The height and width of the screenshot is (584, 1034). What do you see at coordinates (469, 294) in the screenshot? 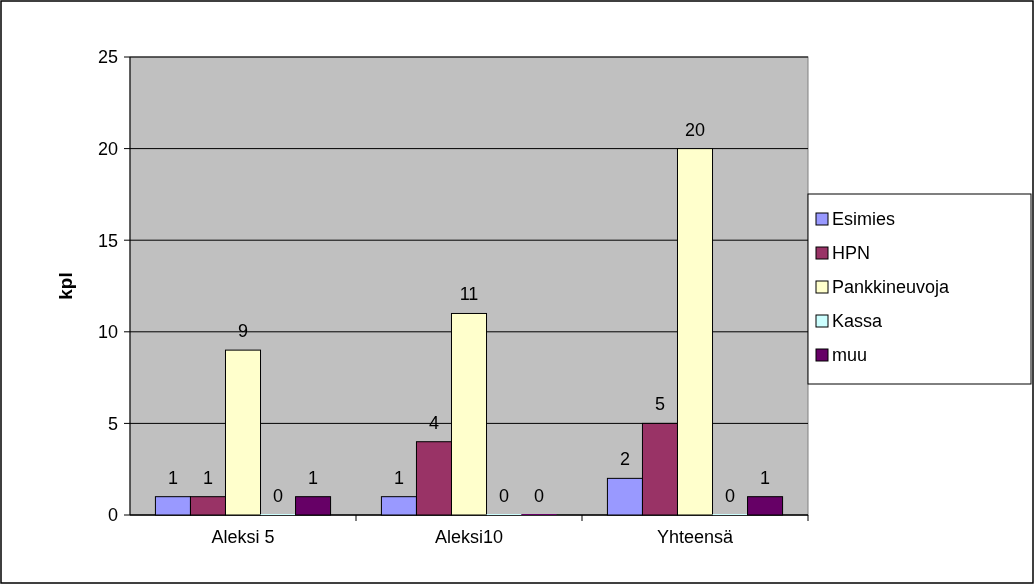
I see `data-label: 11` at bounding box center [469, 294].